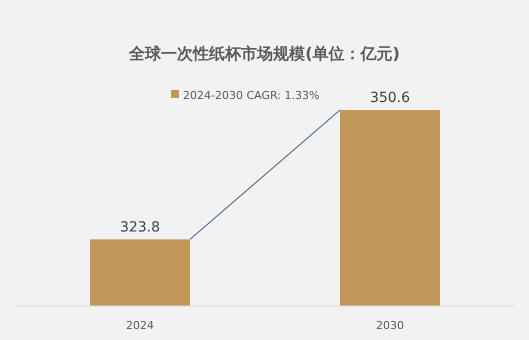 The image size is (529, 340). I want to click on data-label: 323.8, so click(140, 227).